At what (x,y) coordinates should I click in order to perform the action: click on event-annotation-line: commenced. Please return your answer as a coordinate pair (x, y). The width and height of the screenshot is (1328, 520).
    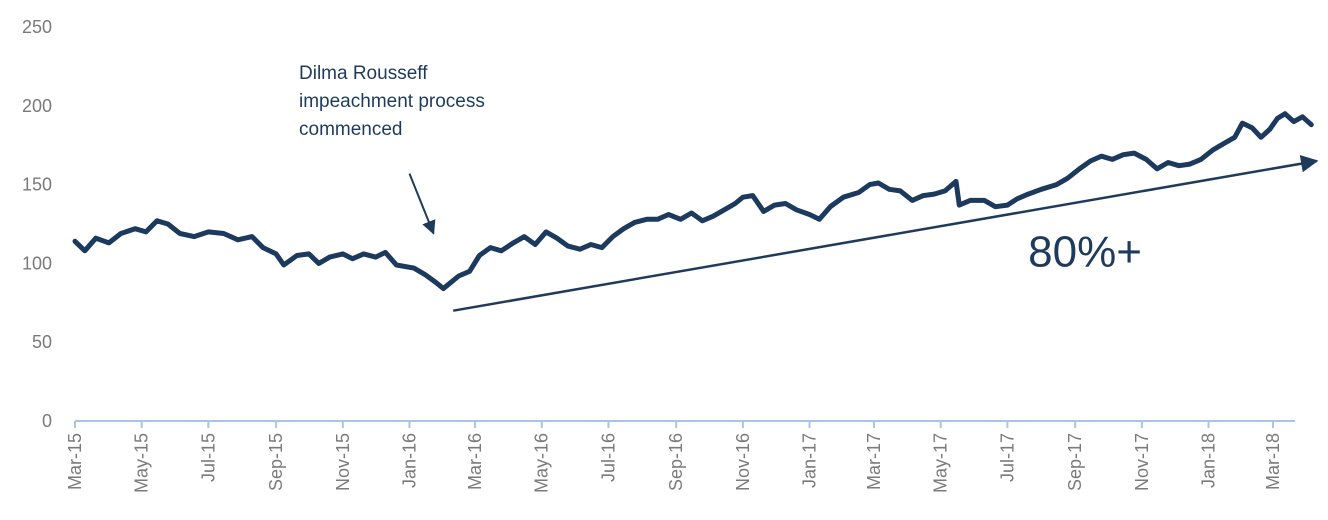
    Looking at the image, I should click on (351, 129).